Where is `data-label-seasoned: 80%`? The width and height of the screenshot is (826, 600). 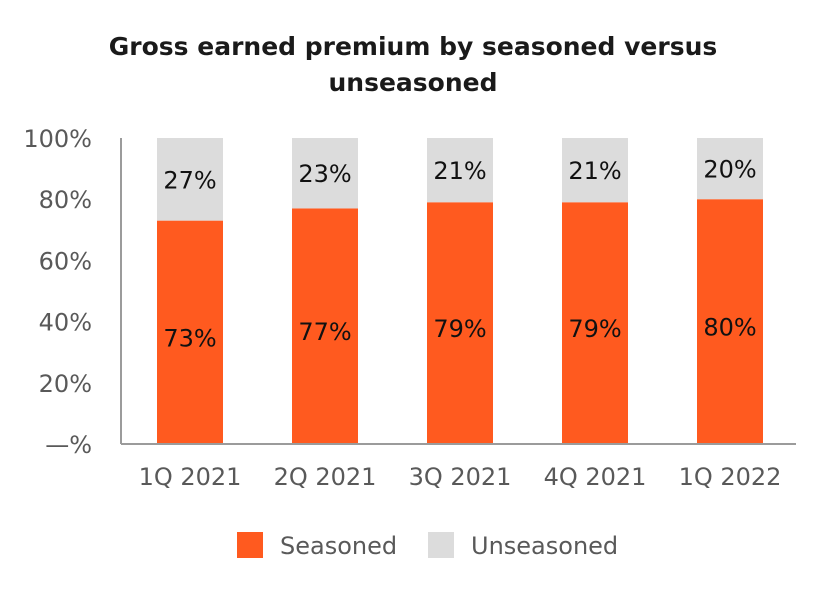 data-label-seasoned: 80% is located at coordinates (729, 328).